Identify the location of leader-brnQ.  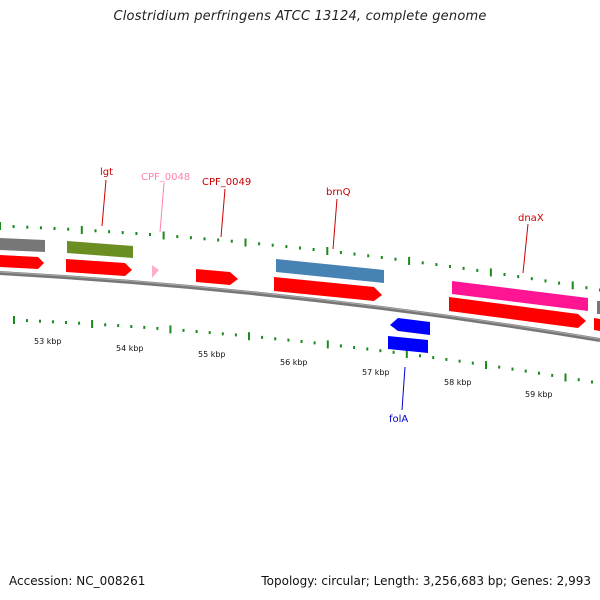
(335, 224).